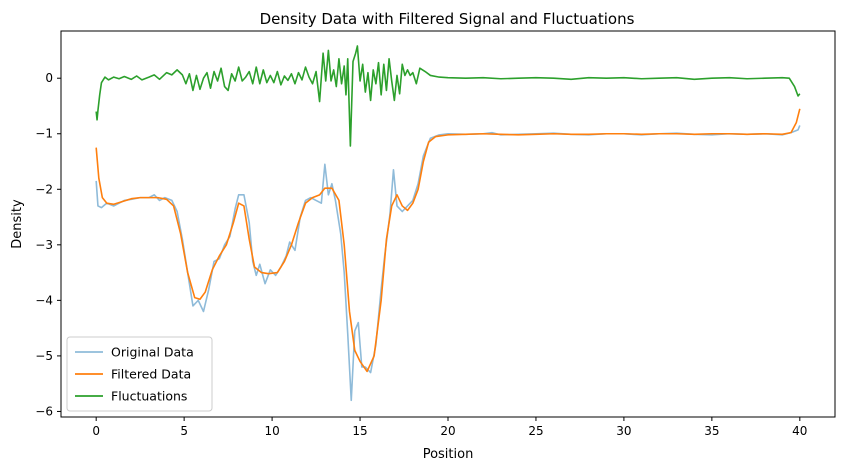 The width and height of the screenshot is (844, 470). What do you see at coordinates (535, 431) in the screenshot?
I see `x-tick-label: 25` at bounding box center [535, 431].